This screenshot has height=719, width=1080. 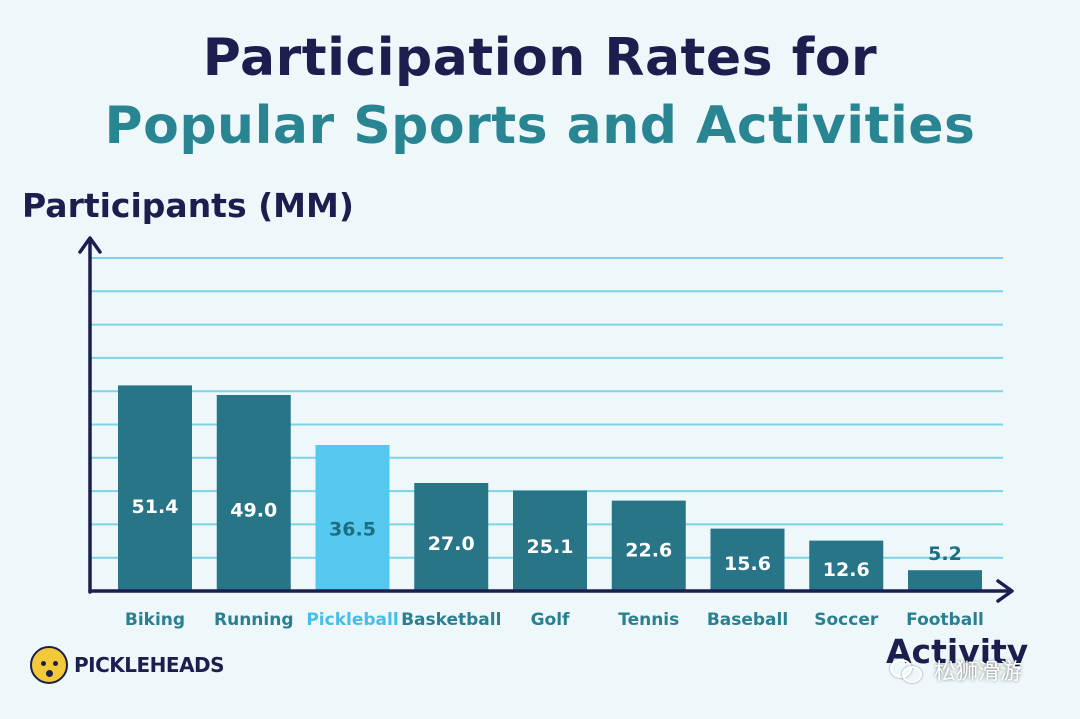 What do you see at coordinates (451, 620) in the screenshot?
I see `category-label: Basketball` at bounding box center [451, 620].